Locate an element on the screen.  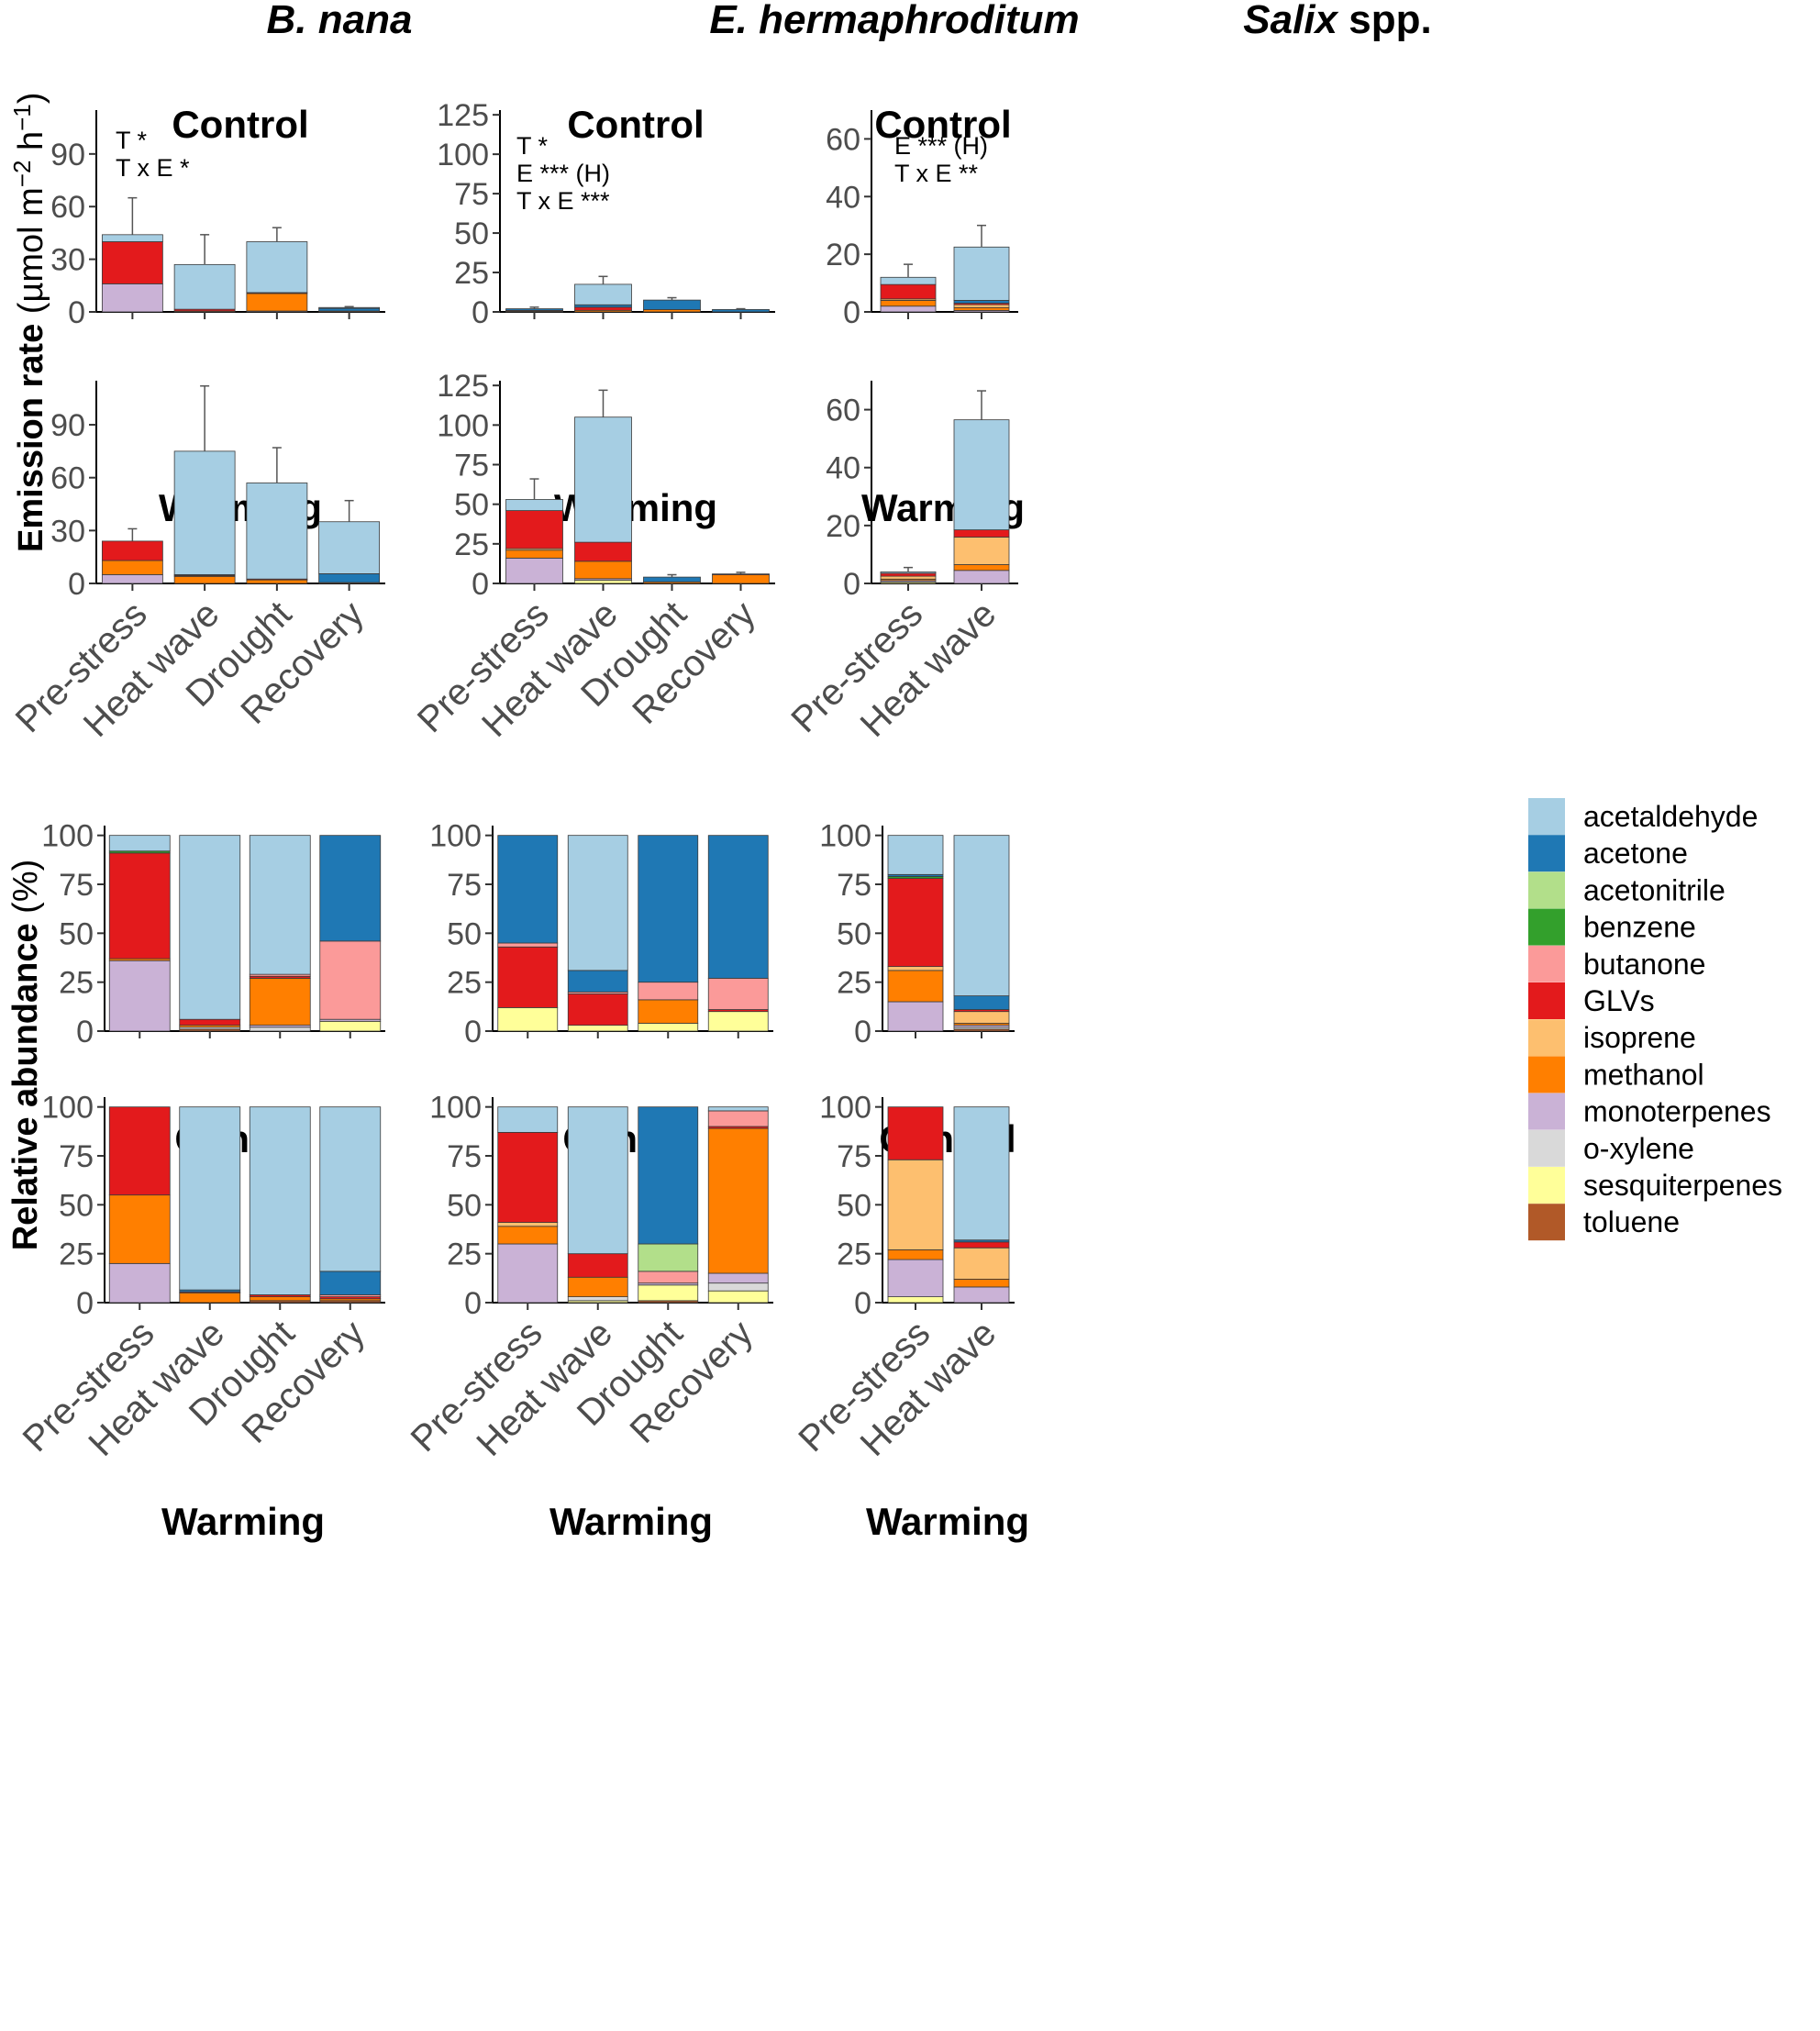
legend-label-glvs: GLVs is located at coordinates (1619, 1000).